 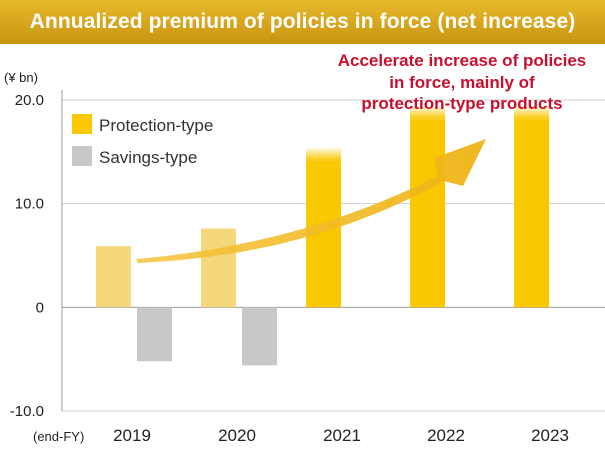 I want to click on y-tick-label: -10.0, so click(x=27, y=411).